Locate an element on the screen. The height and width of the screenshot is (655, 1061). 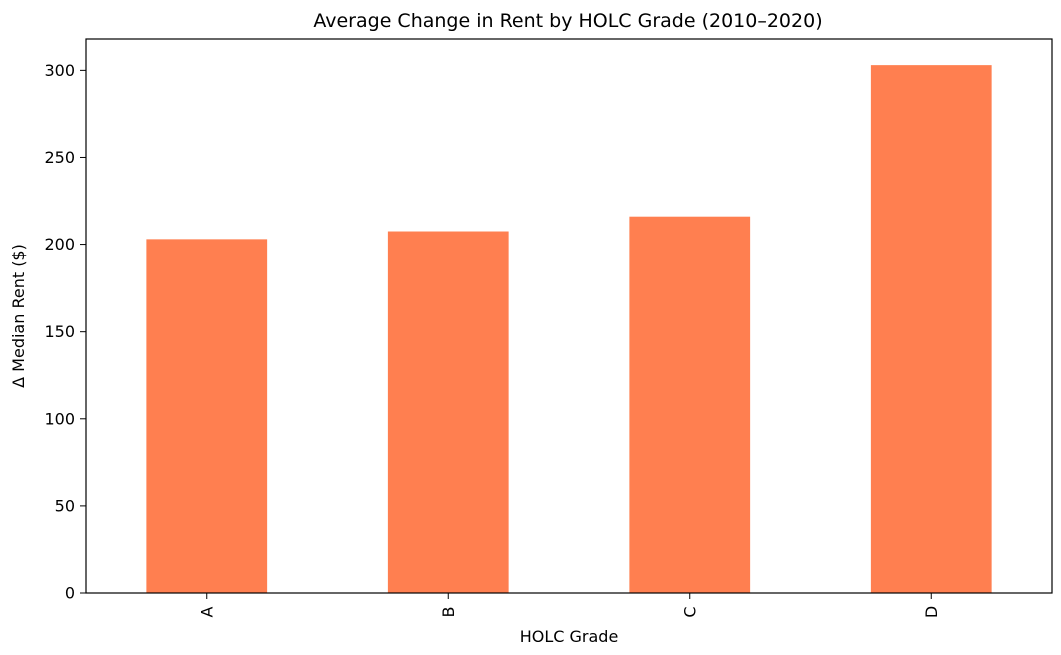
y-tick-label: 150 is located at coordinates (59, 331).